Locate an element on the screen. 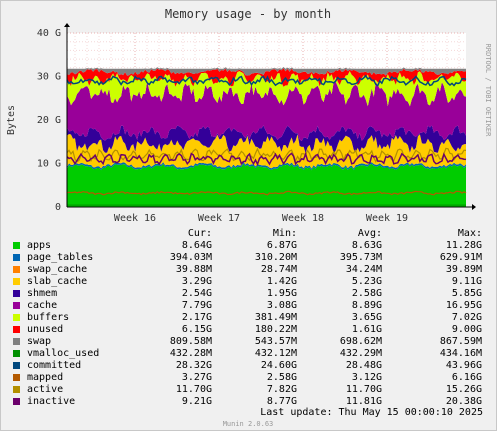 The image size is (497, 431). legend-name: slab_cache is located at coordinates (57, 281).